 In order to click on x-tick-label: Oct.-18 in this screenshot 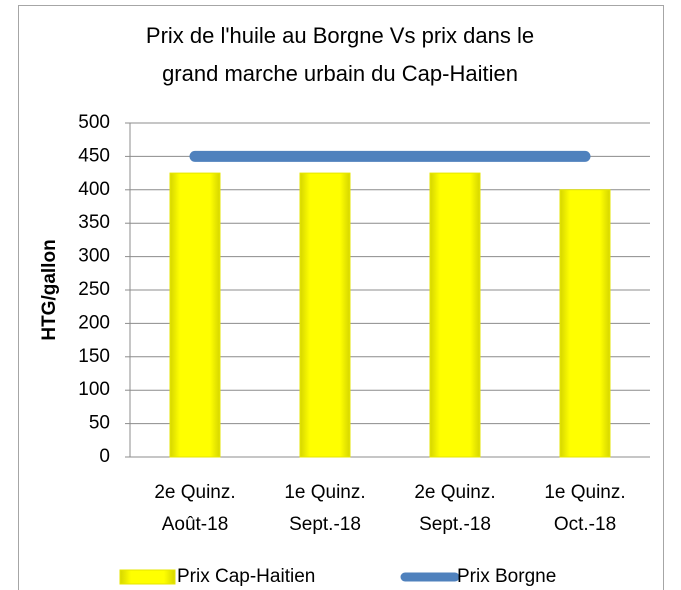, I will do `click(585, 524)`.